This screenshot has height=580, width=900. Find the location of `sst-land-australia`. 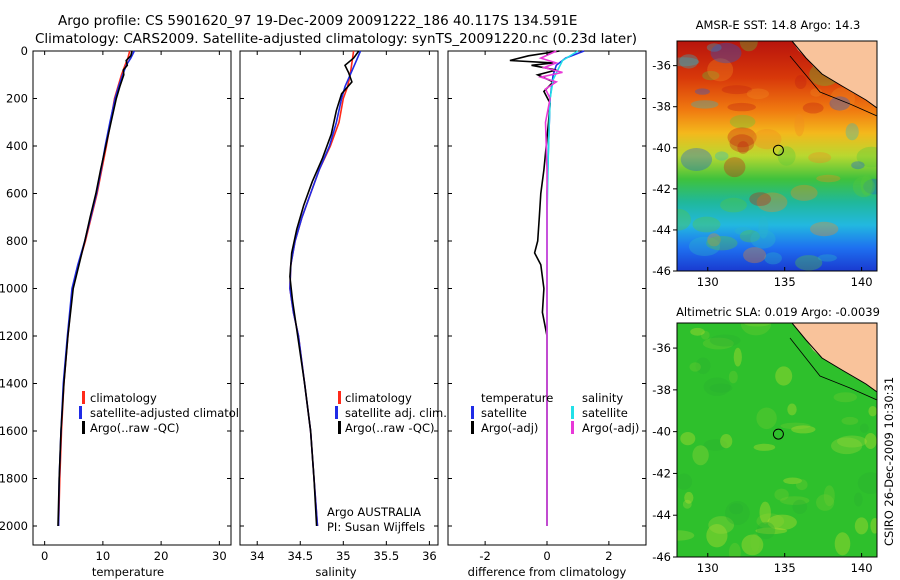

sst-land-australia is located at coordinates (834, 74).